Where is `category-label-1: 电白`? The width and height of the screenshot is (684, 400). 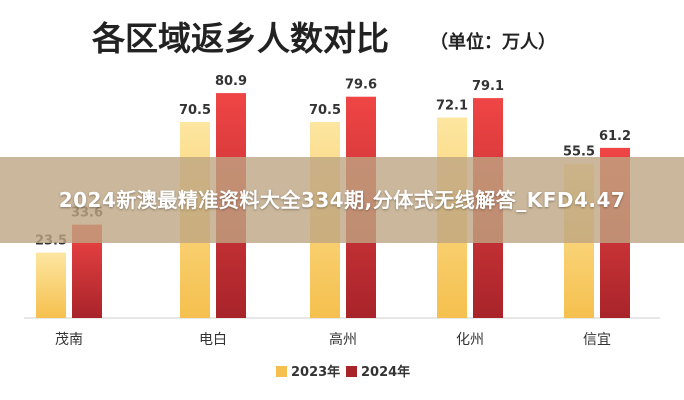
category-label-1: 电白 is located at coordinates (213, 340).